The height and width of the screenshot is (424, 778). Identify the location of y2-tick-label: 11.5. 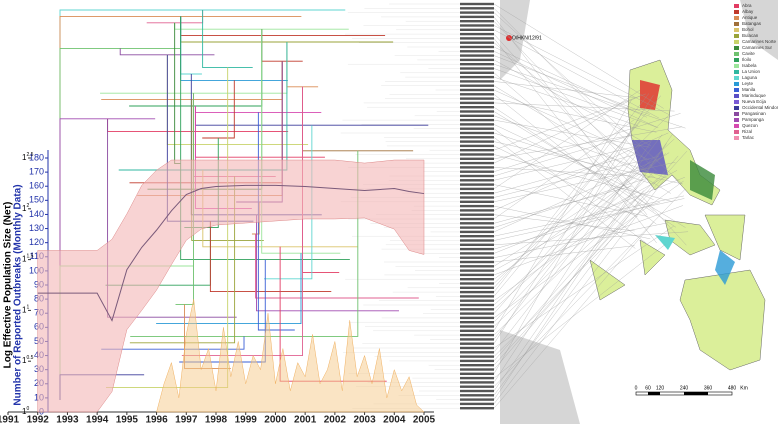
(28, 259).